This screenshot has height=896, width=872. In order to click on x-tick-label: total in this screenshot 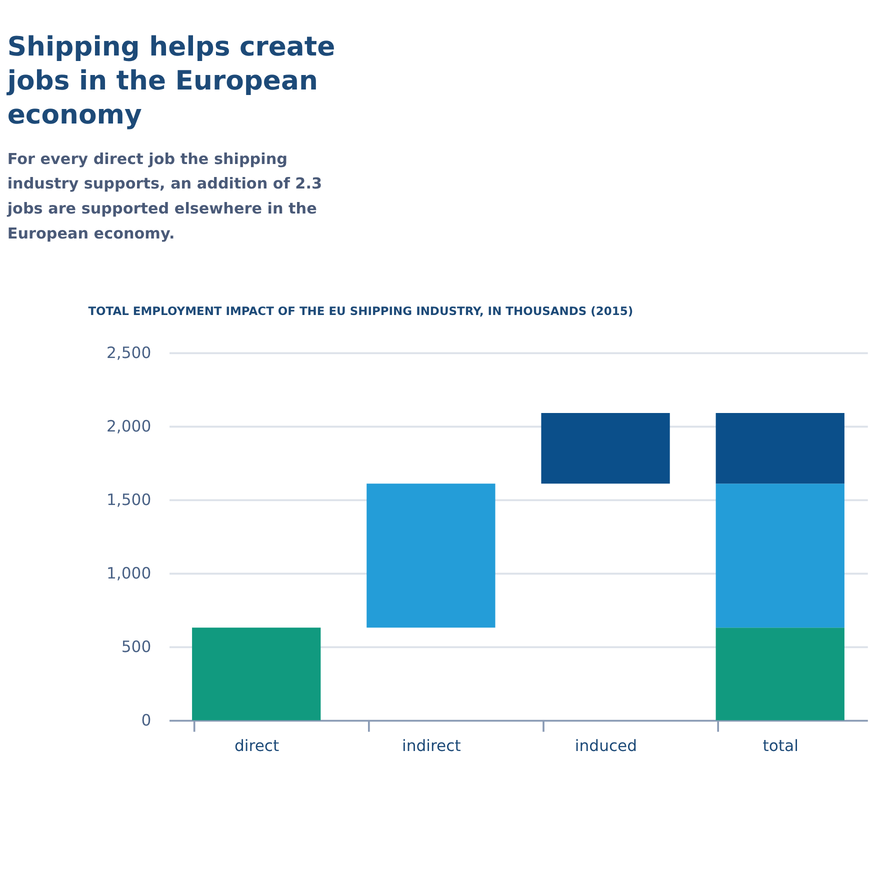, I will do `click(780, 746)`.